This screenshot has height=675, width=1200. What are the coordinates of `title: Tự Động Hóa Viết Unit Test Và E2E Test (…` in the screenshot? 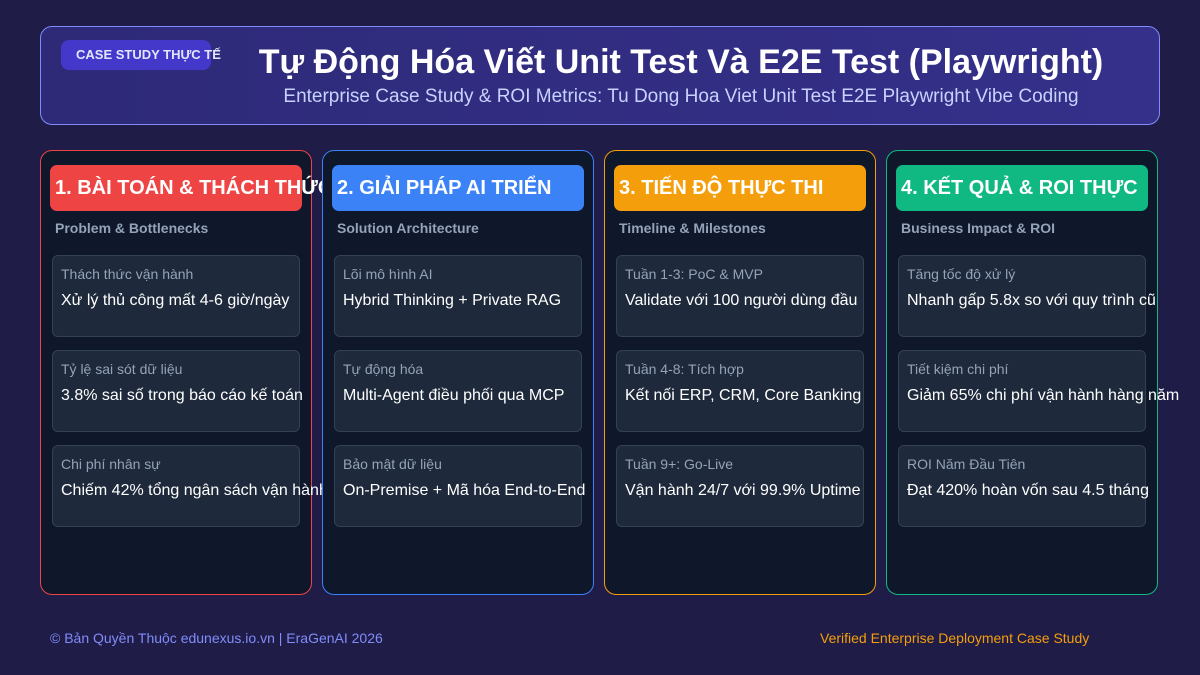 It's located at (681, 62).